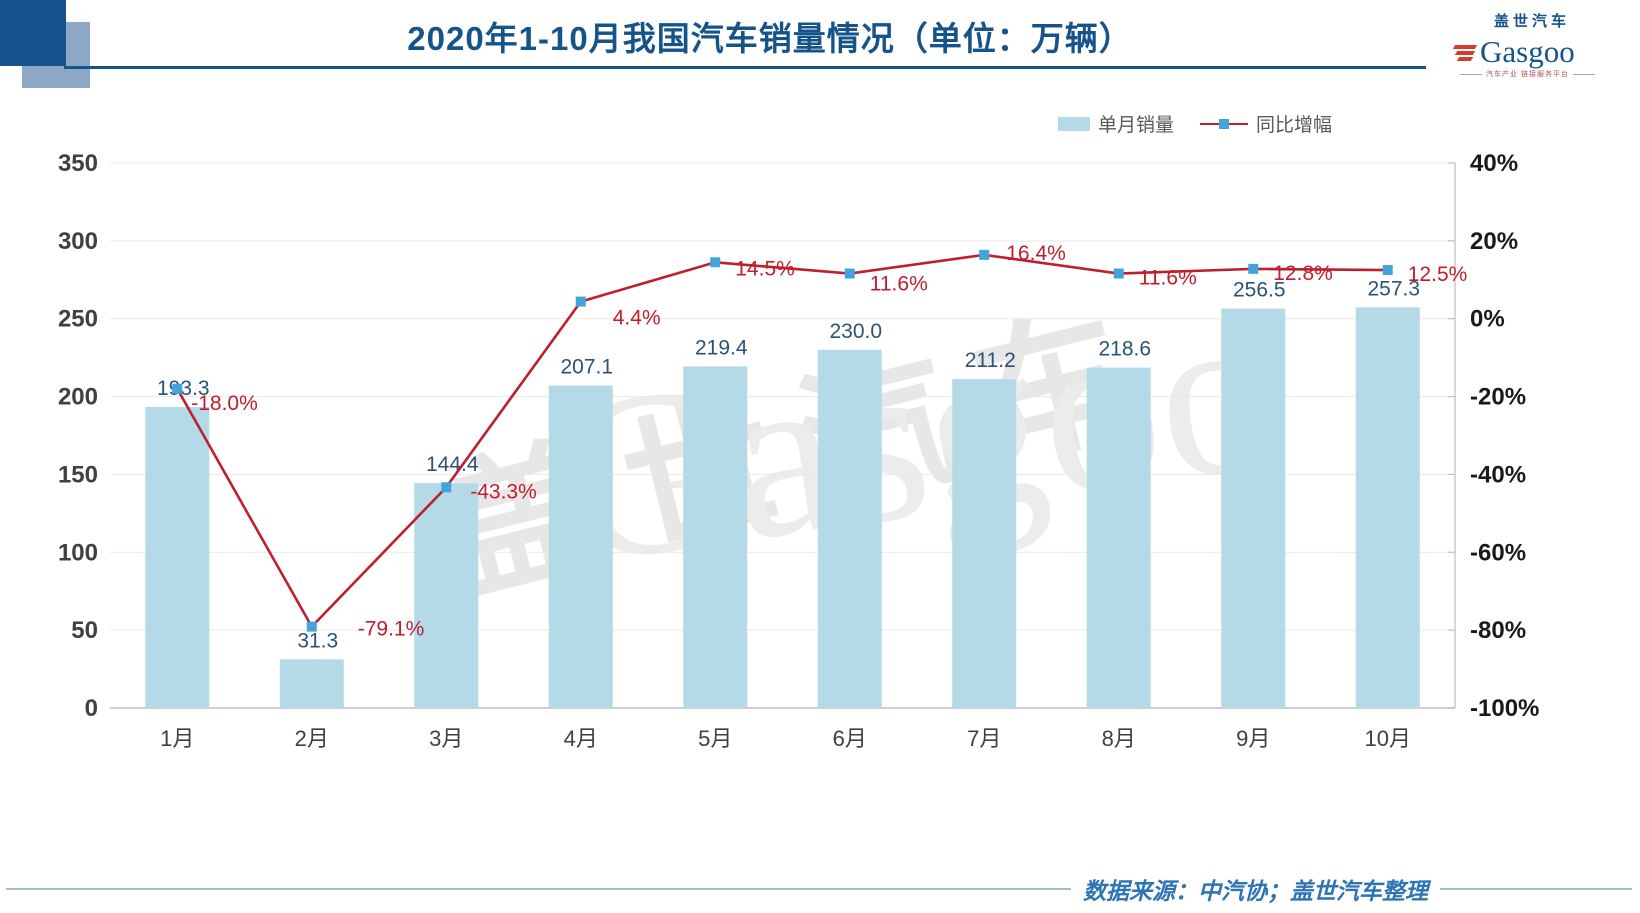 The width and height of the screenshot is (1640, 913). What do you see at coordinates (1303, 273) in the screenshot?
I see `growth-value-label: 12.8%` at bounding box center [1303, 273].